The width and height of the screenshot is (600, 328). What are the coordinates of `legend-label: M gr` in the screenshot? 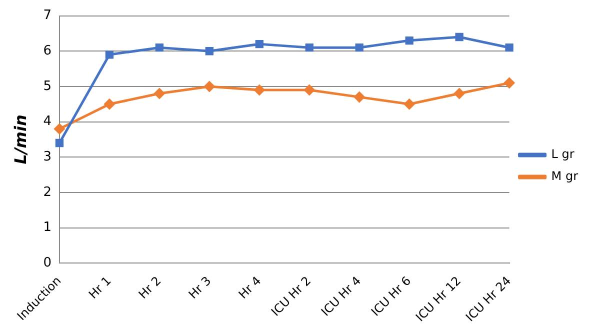 It's located at (564, 176).